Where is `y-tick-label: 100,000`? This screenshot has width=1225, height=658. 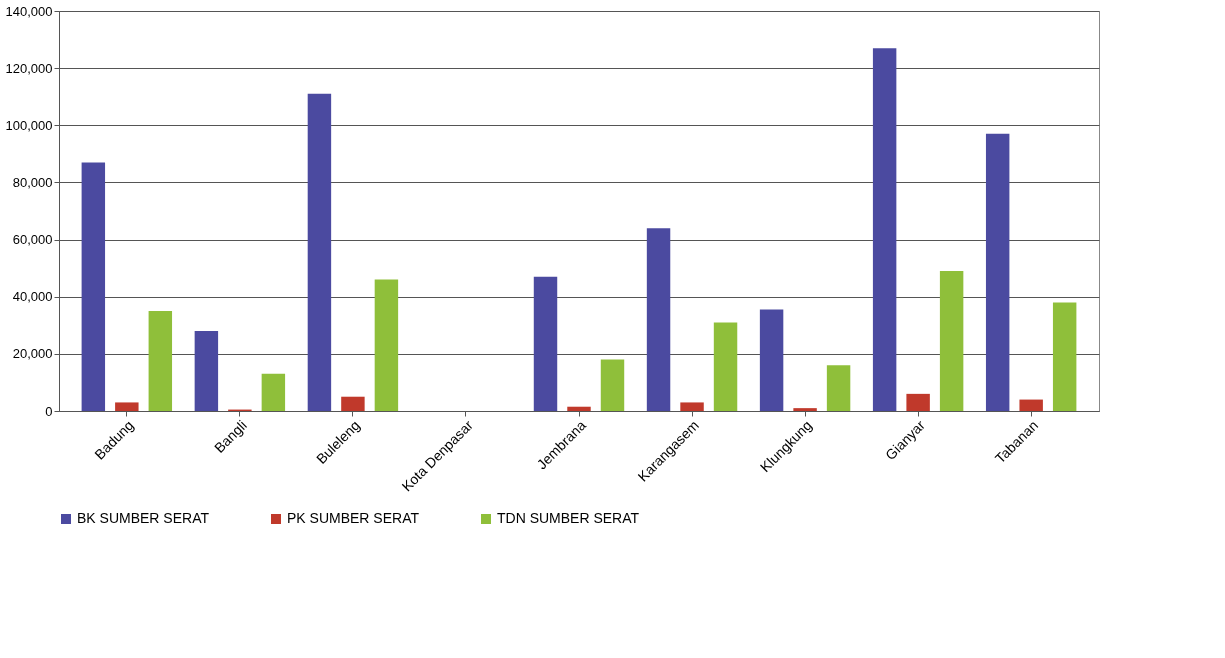
y-tick-label: 100,000 is located at coordinates (29, 125).